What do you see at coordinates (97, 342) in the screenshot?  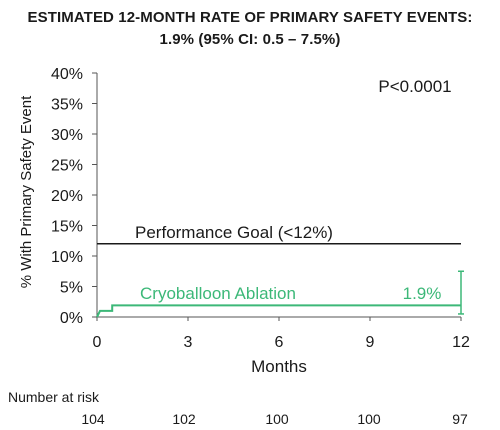 I see `x-tick-label: 0` at bounding box center [97, 342].